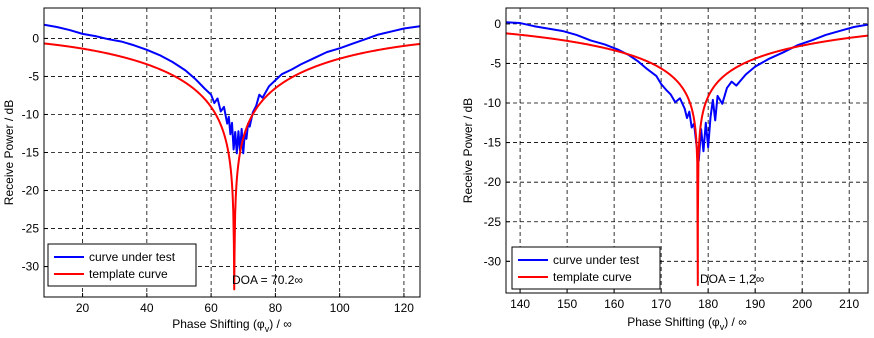  What do you see at coordinates (661, 304) in the screenshot?
I see `x-tick-label: 170` at bounding box center [661, 304].